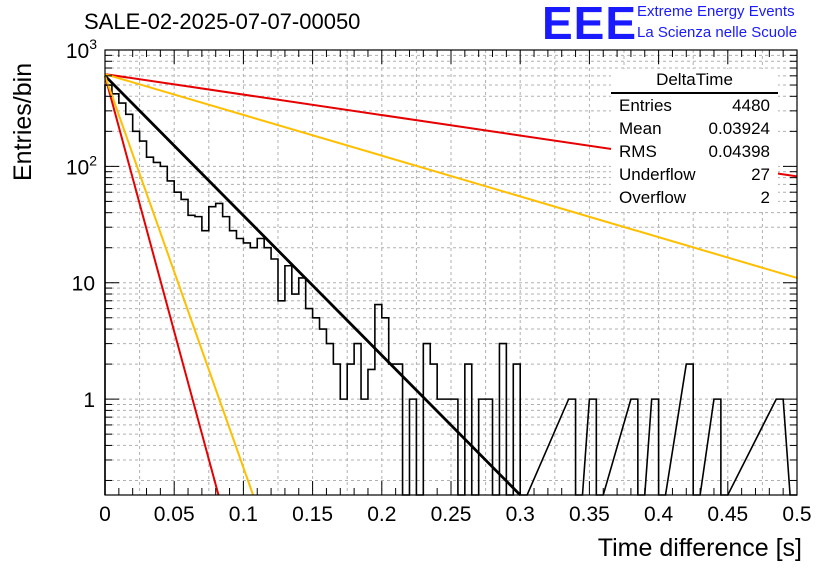 The image size is (836, 572). Describe the element at coordinates (381, 514) in the screenshot. I see `x-tick-label: 0.2` at that location.